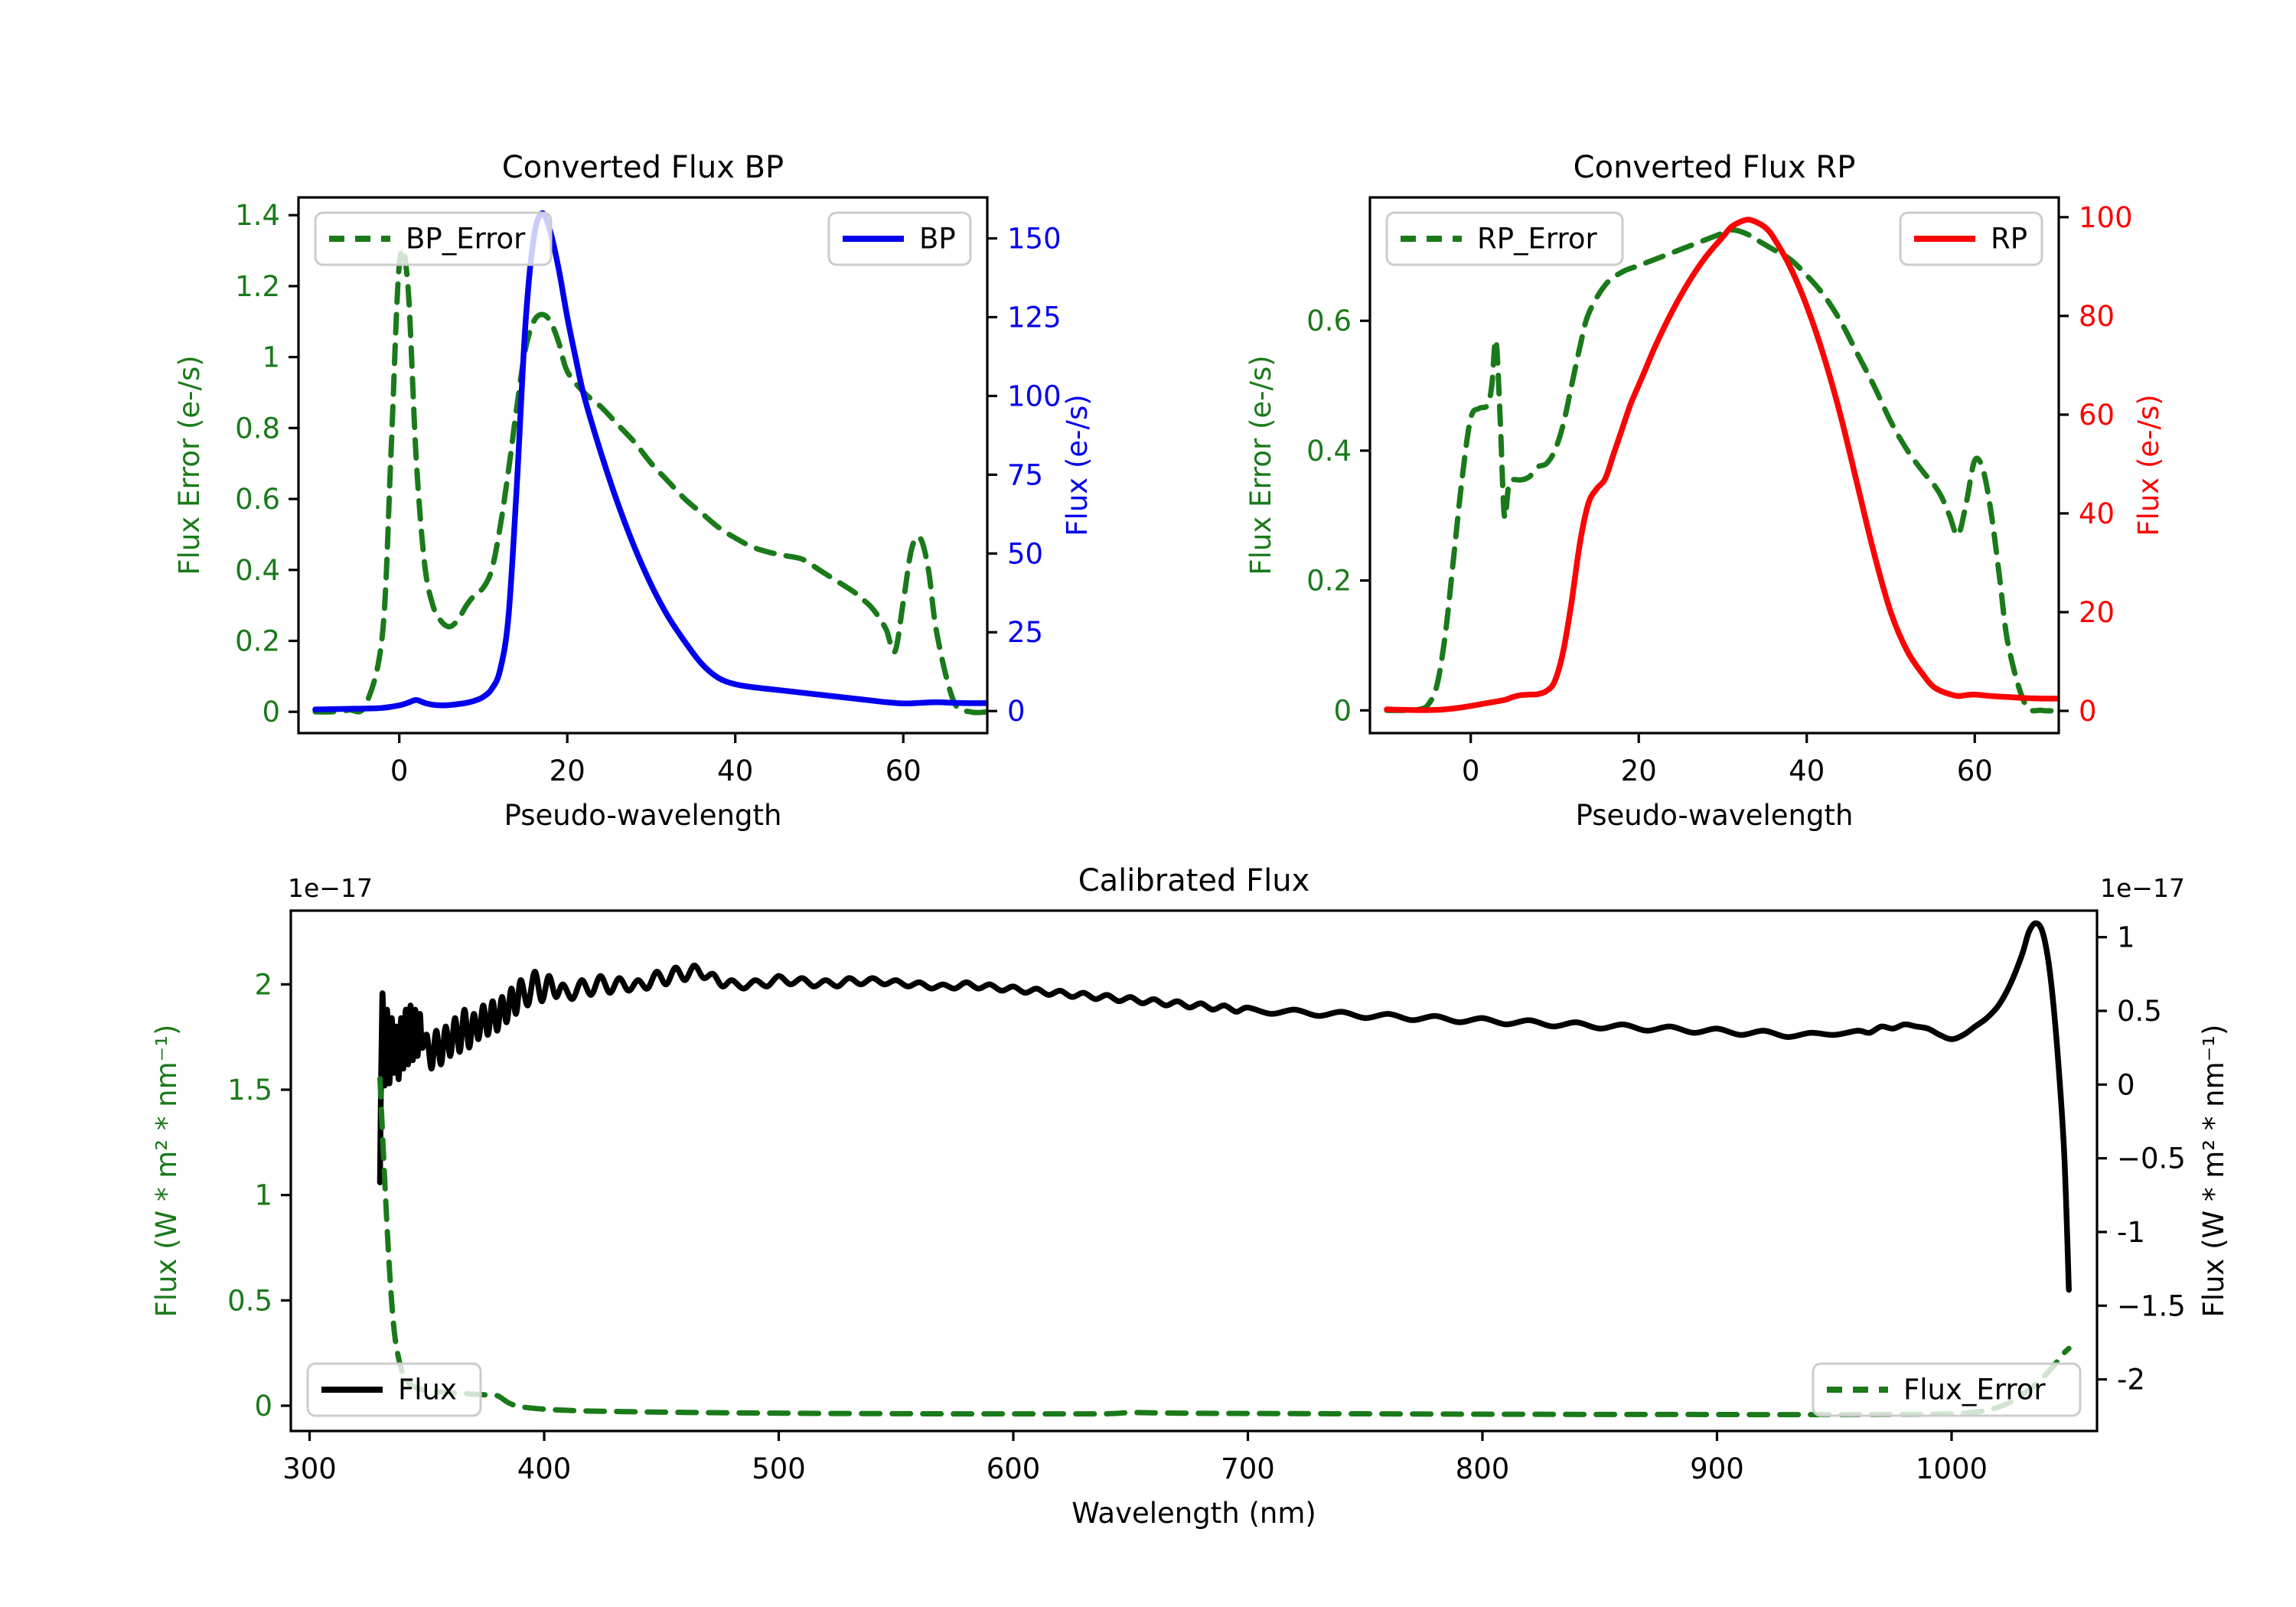 The image size is (2296, 1607). What do you see at coordinates (1971, 239) in the screenshot?
I see `legend-rp: RP` at bounding box center [1971, 239].